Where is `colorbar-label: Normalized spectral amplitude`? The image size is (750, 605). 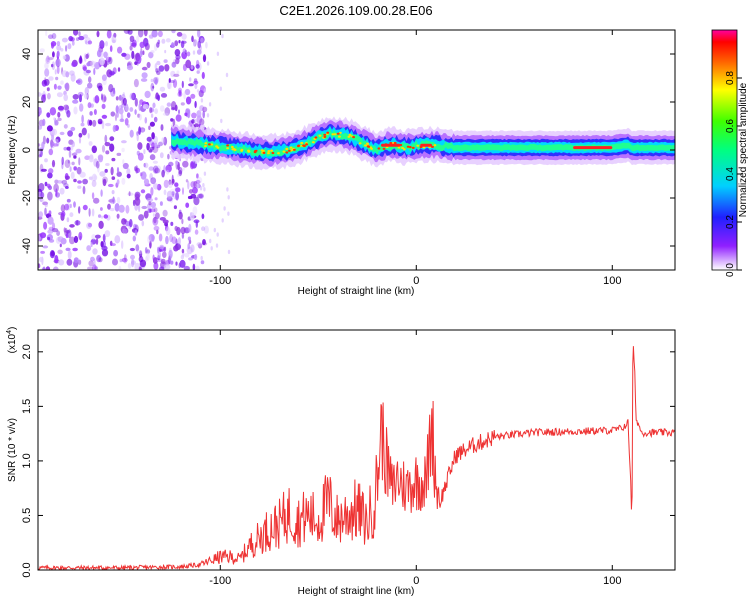 colorbar-label: Normalized spectral amplitude is located at coordinates (743, 149).